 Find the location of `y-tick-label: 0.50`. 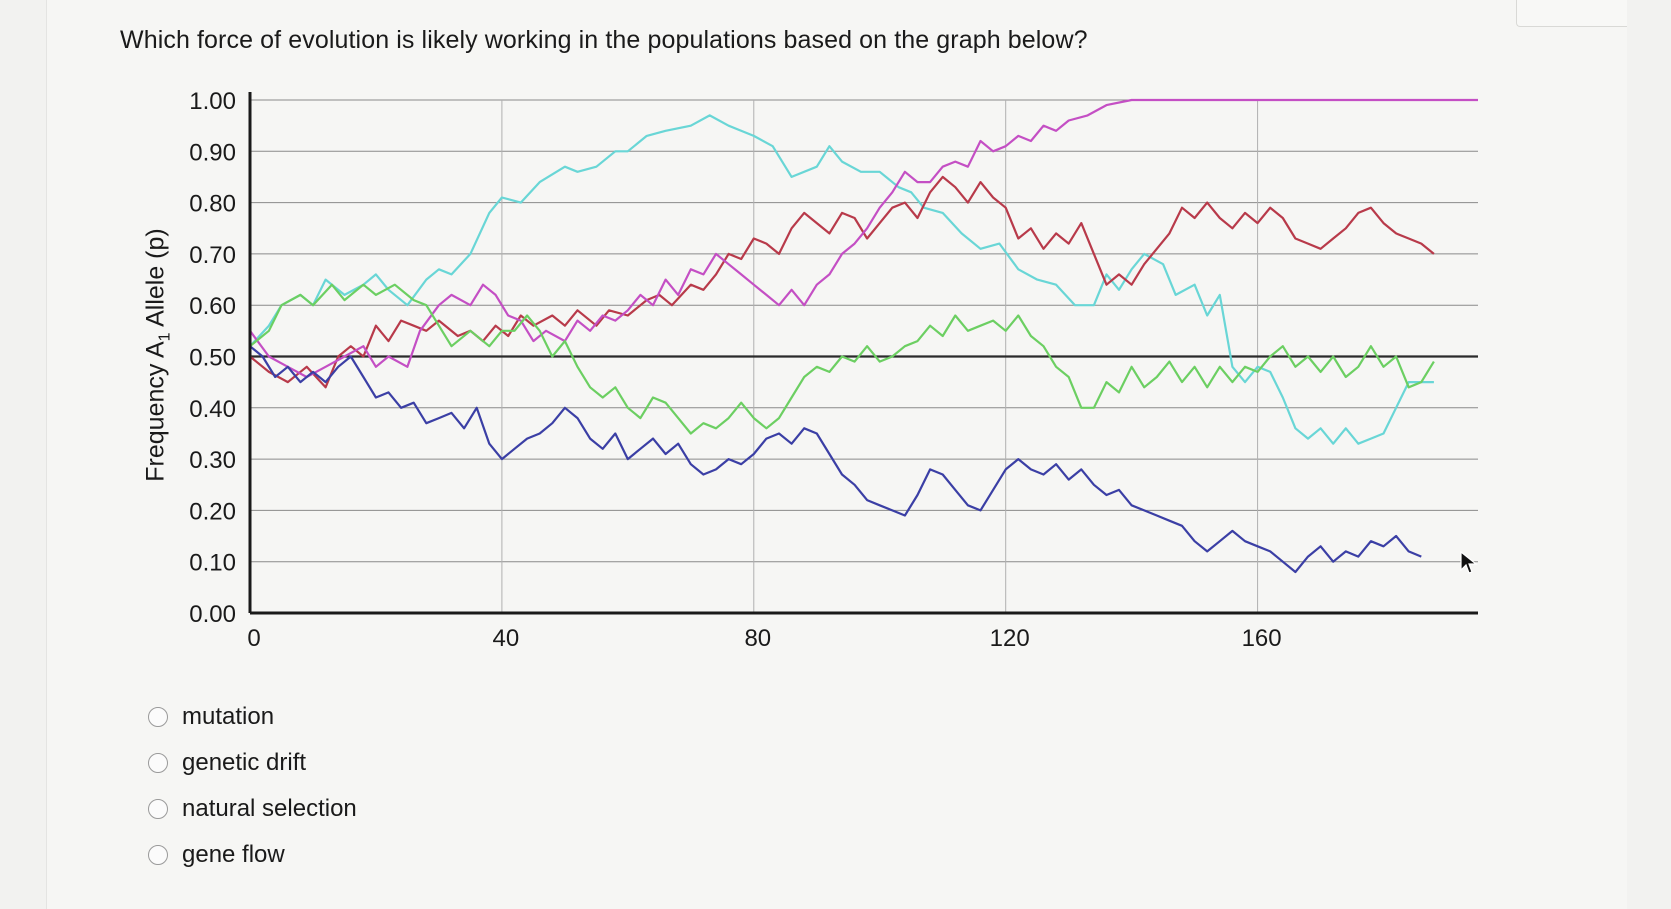

y-tick-label: 0.50 is located at coordinates (212, 358).